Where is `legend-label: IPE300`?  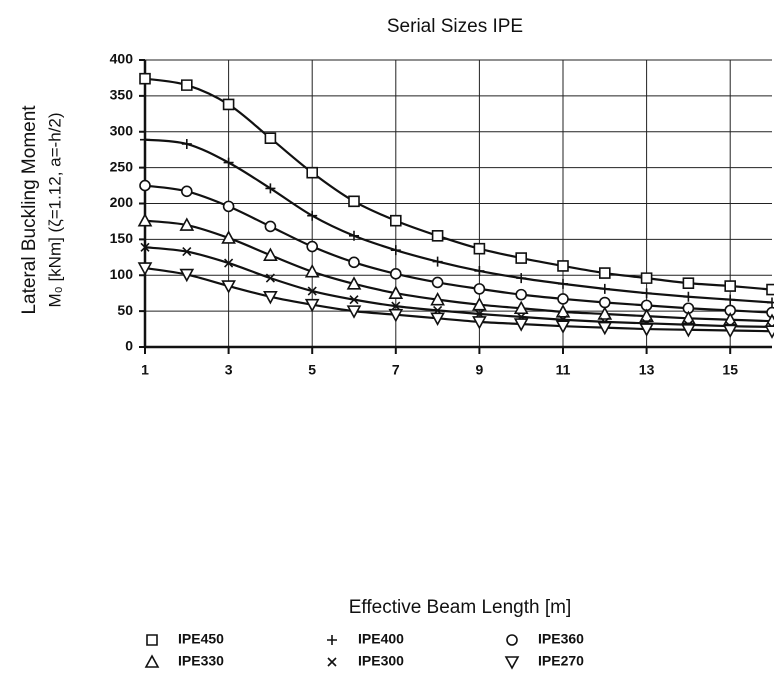
legend-label: IPE300 is located at coordinates (381, 661).